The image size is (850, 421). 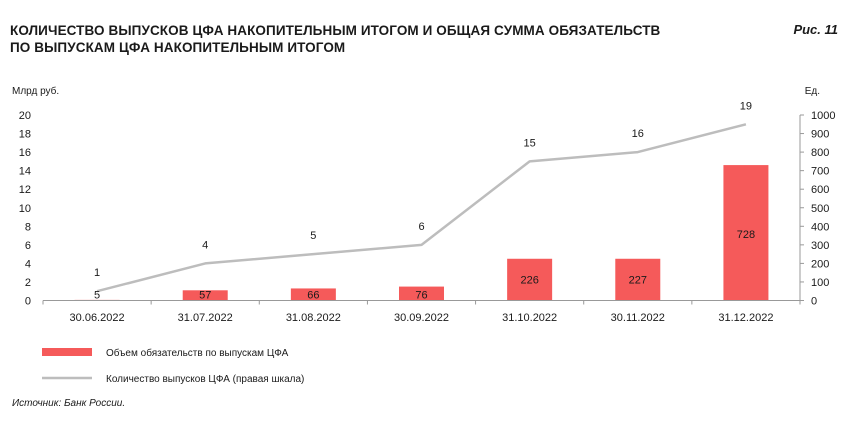 What do you see at coordinates (25, 209) in the screenshot?
I see `y-left-tick-label: 10` at bounding box center [25, 209].